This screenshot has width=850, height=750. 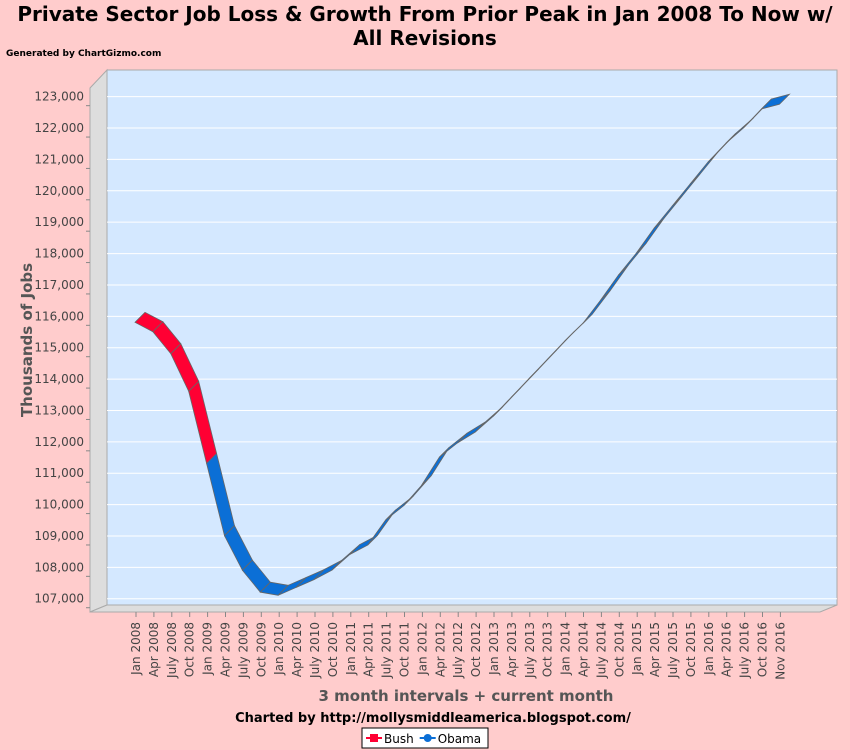 What do you see at coordinates (530, 650) in the screenshot?
I see `x-tick-label: July 2013` at bounding box center [530, 650].